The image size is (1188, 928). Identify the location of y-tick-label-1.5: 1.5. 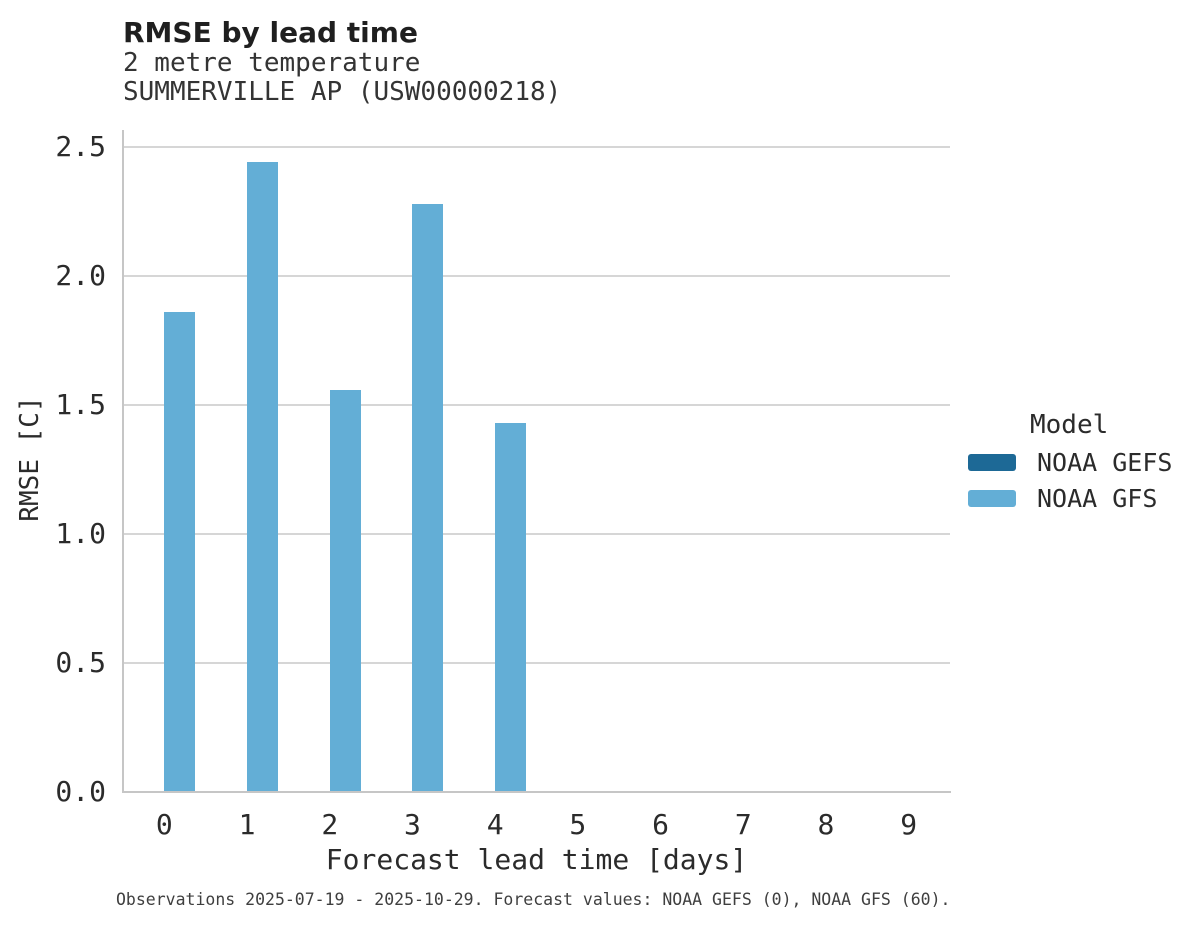
(80, 404).